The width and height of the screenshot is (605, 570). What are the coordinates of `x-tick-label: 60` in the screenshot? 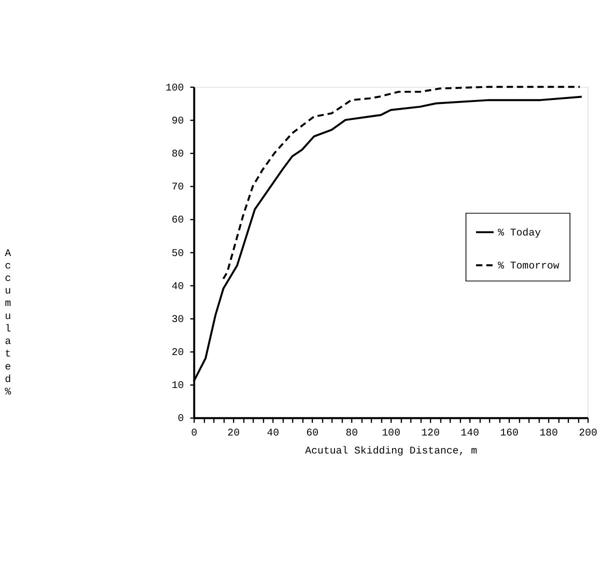 It's located at (312, 433).